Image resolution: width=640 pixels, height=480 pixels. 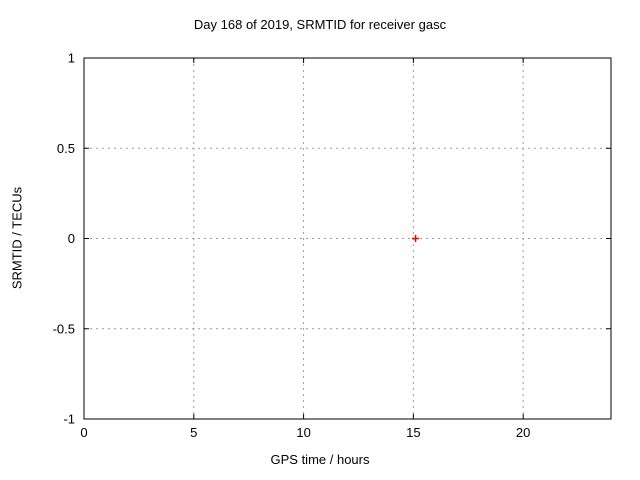 I want to click on x-axis-label: GPS time / hours, so click(x=320, y=459).